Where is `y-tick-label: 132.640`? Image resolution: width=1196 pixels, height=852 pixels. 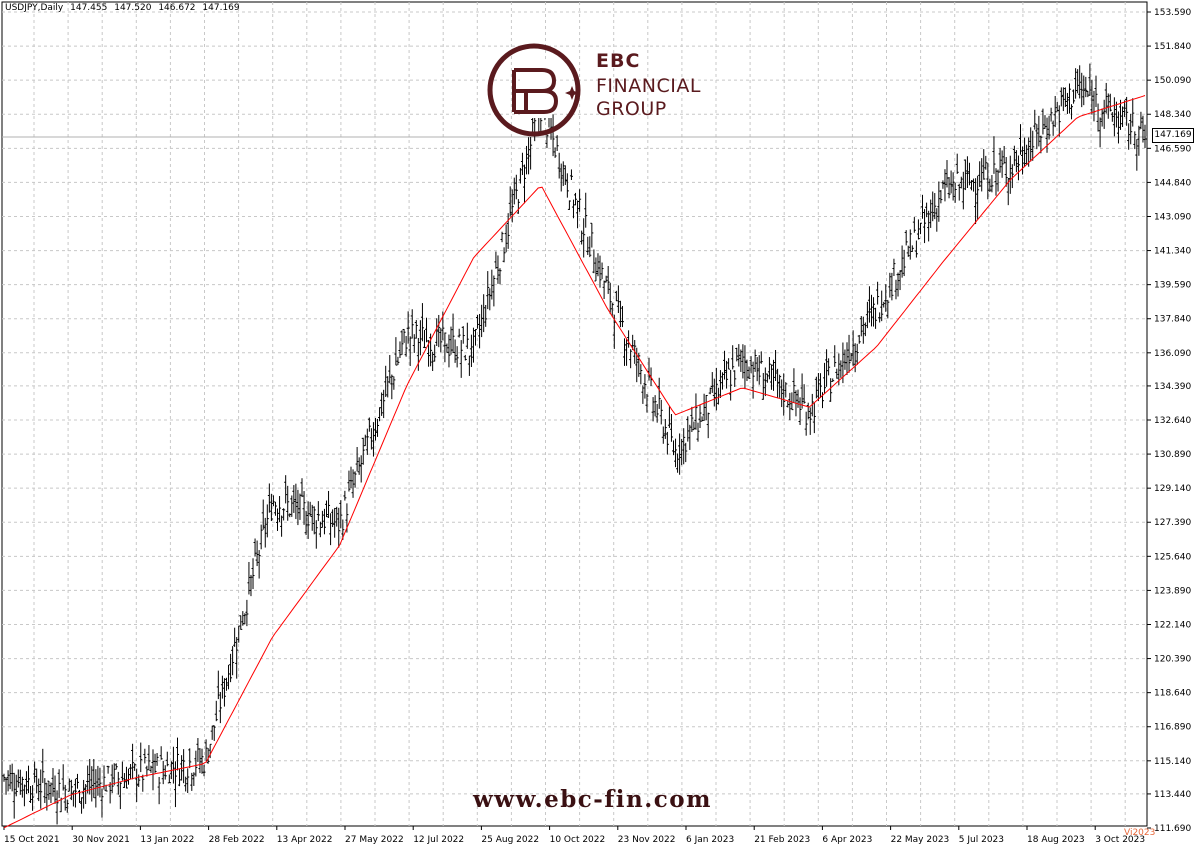
y-tick-label: 132.640 is located at coordinates (1172, 421).